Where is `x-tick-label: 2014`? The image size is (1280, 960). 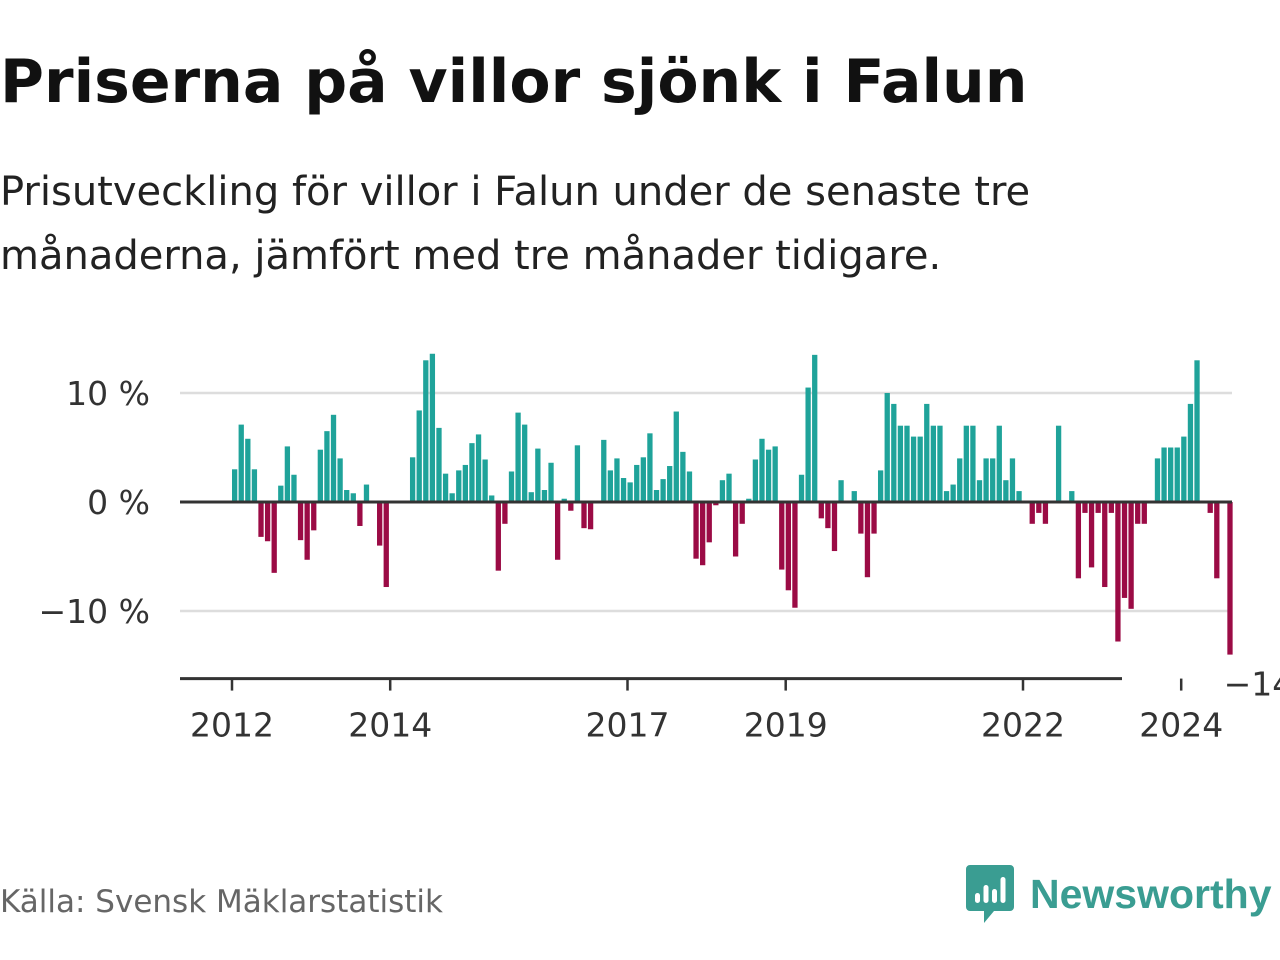
x-tick-label: 2014 is located at coordinates (390, 725).